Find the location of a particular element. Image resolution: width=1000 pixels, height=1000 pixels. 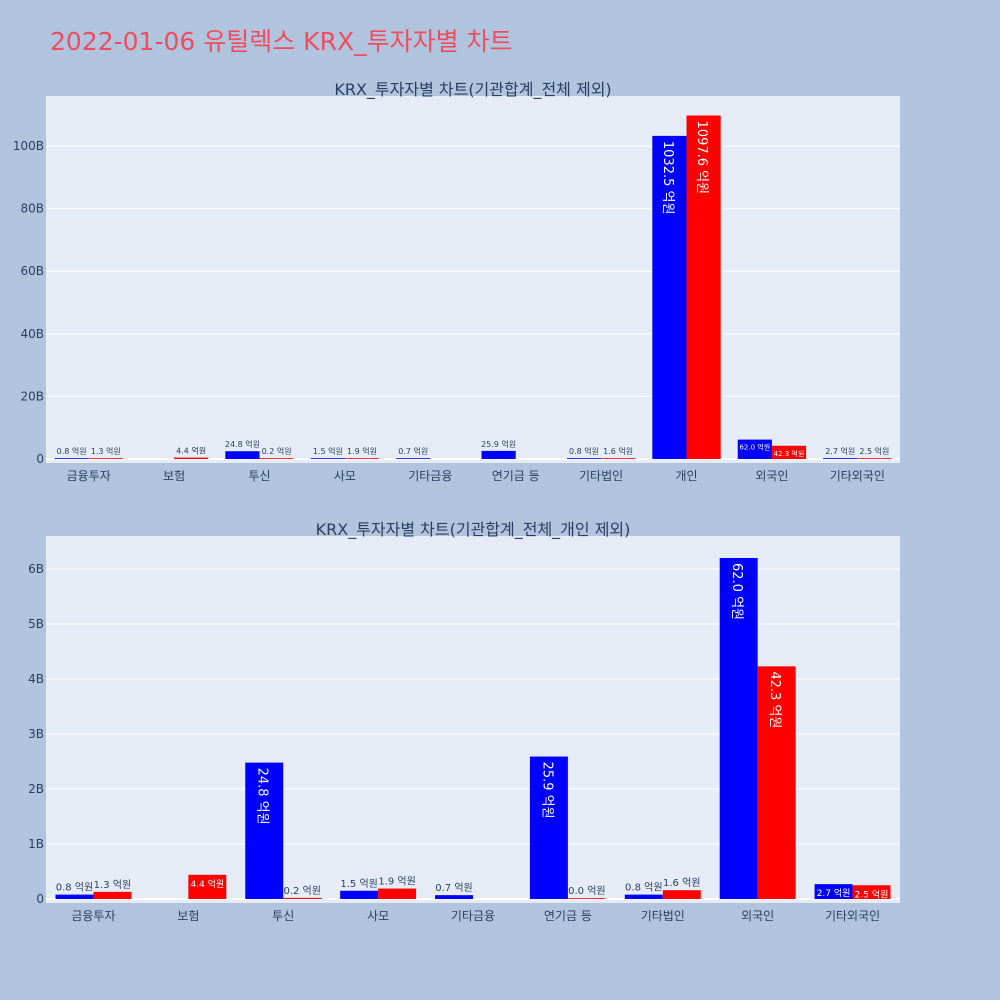

page-title: 2022-01-06 유틸렉스 KRX_투자자별 차트 is located at coordinates (281, 41).